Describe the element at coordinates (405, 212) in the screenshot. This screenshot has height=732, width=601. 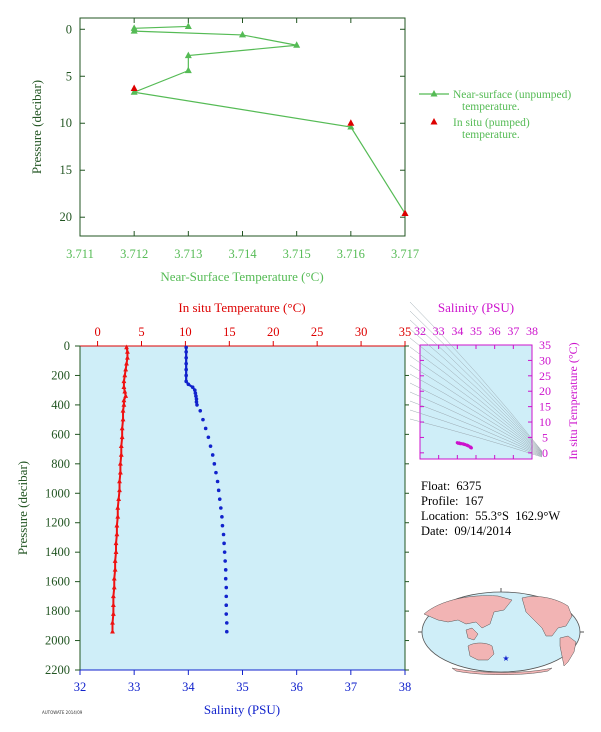
I see `pumped-point` at that location.